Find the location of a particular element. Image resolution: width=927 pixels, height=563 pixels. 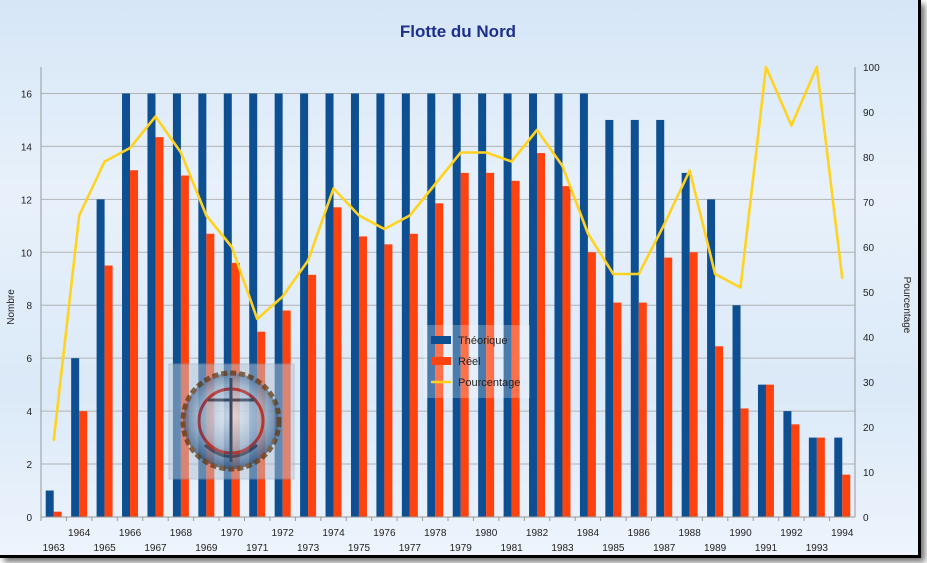

x-tick-label: 1968 is located at coordinates (181, 533).